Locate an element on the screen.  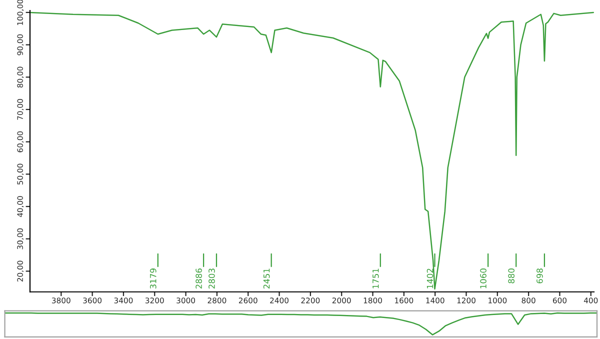
ref-line-label: 3179 is located at coordinates (153, 278).